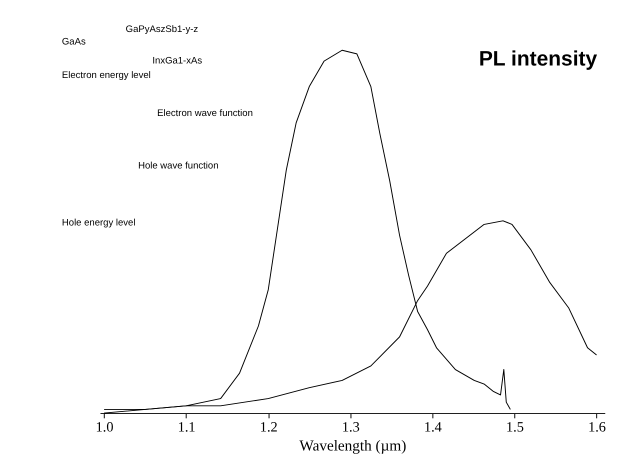 Image resolution: width=620 pixels, height=468 pixels. I want to click on x-tick-label: 1.2, so click(269, 428).